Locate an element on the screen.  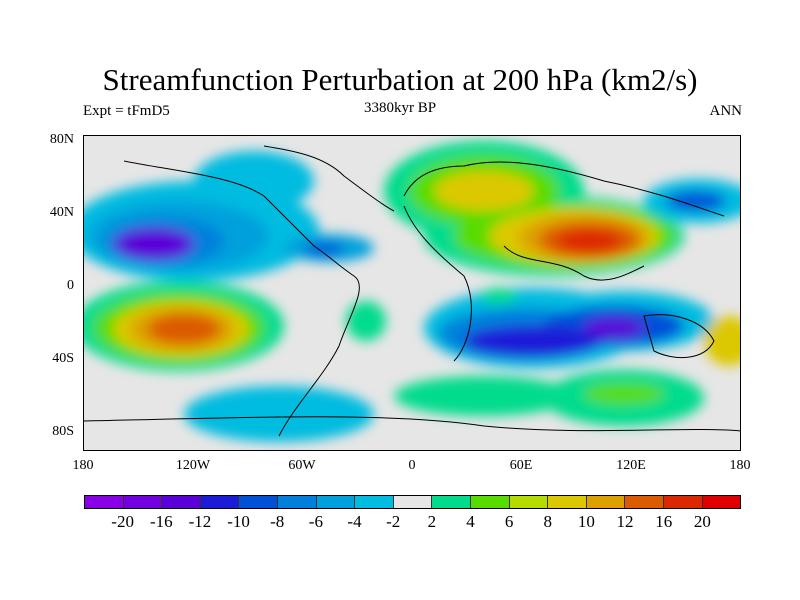
colorbar-label: 12 is located at coordinates (625, 521).